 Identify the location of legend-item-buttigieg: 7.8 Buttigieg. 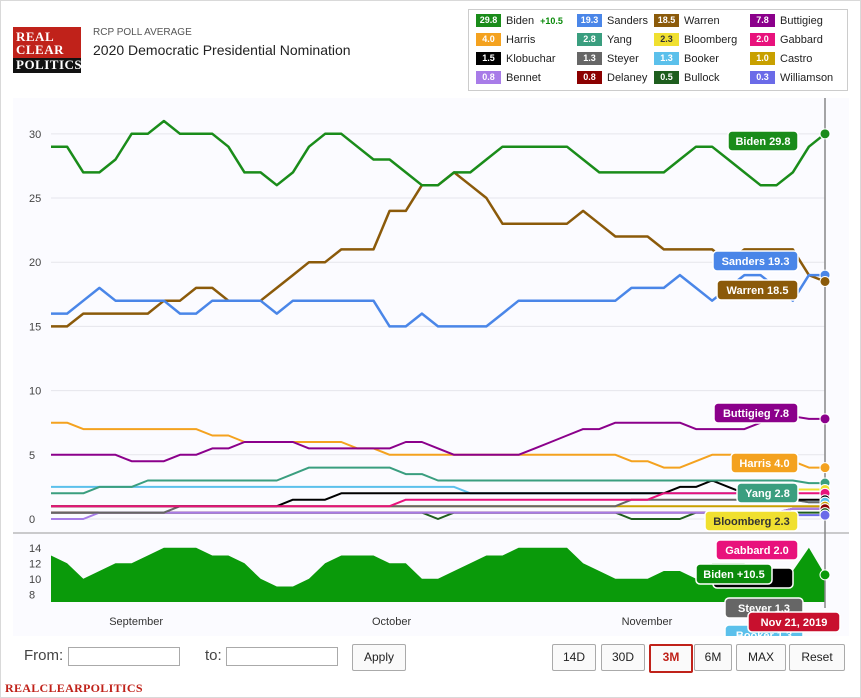
(786, 20).